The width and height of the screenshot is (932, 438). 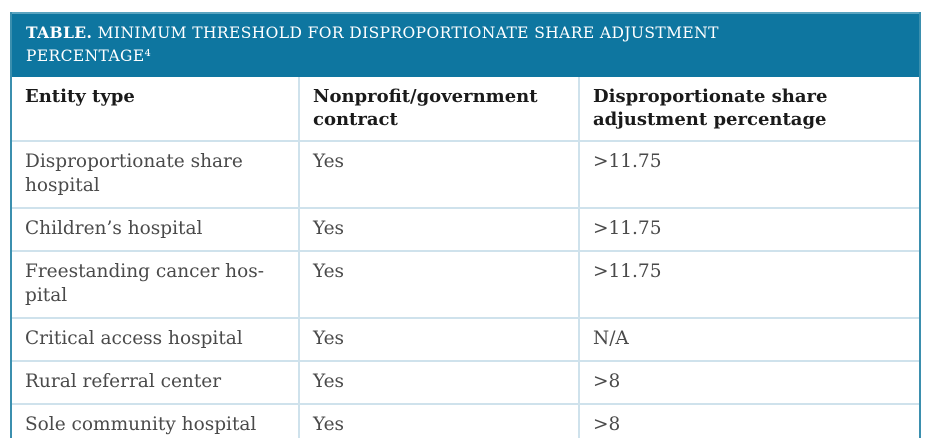 What do you see at coordinates (134, 173) in the screenshot?
I see `cell-entity-type: Disproportionate share hospital` at bounding box center [134, 173].